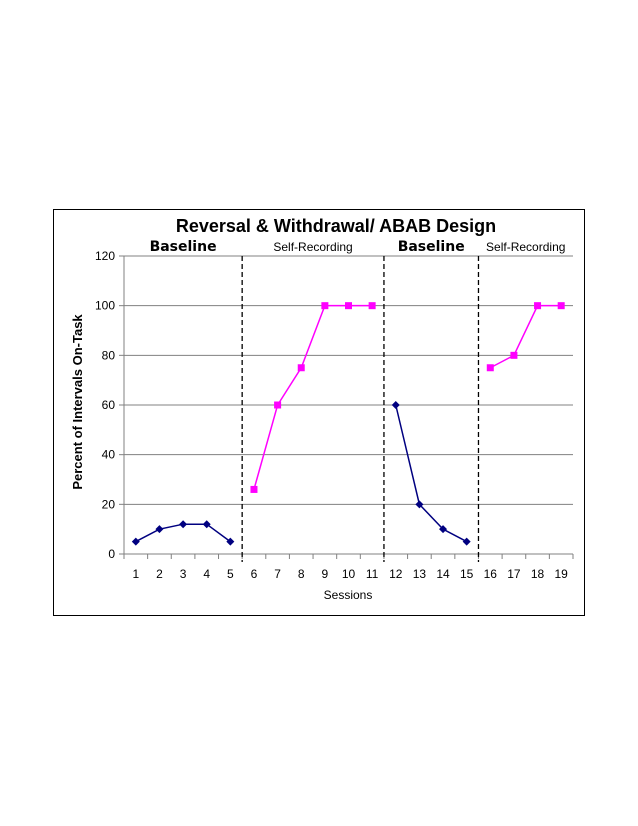  Describe the element at coordinates (109, 355) in the screenshot. I see `y-tick-label: 80` at that location.